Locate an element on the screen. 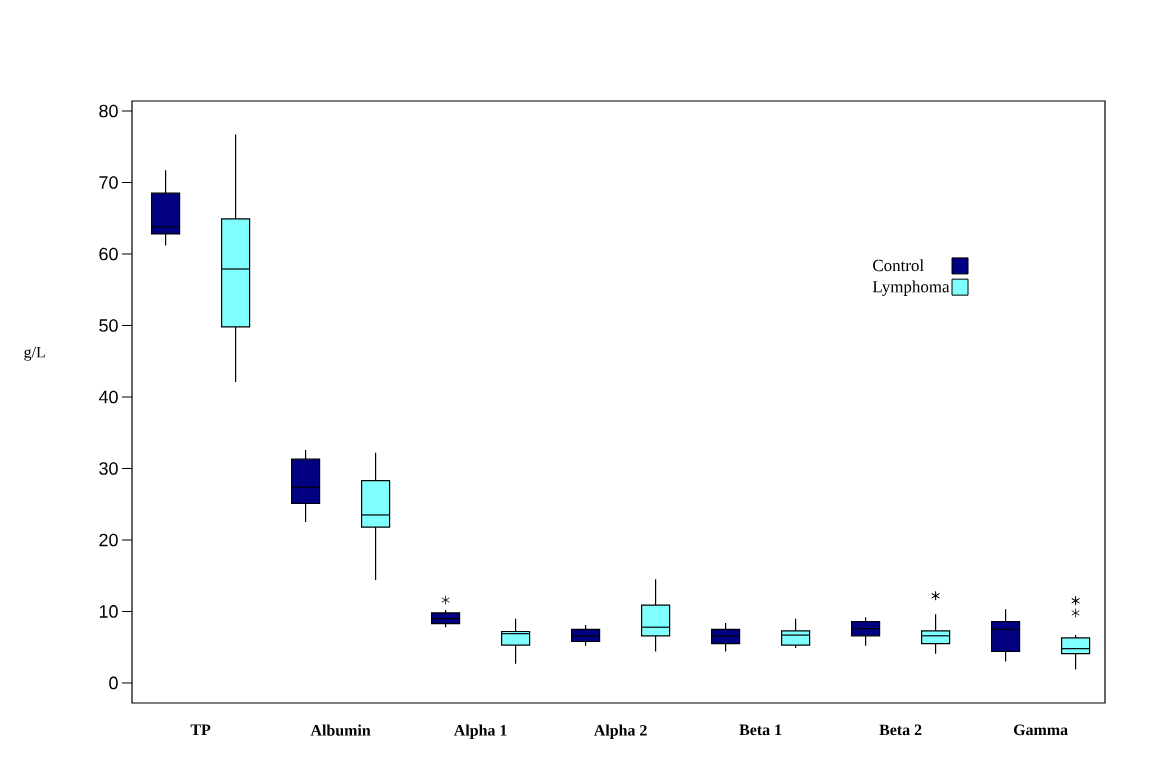  y-tick-label: 0 is located at coordinates (113, 683).